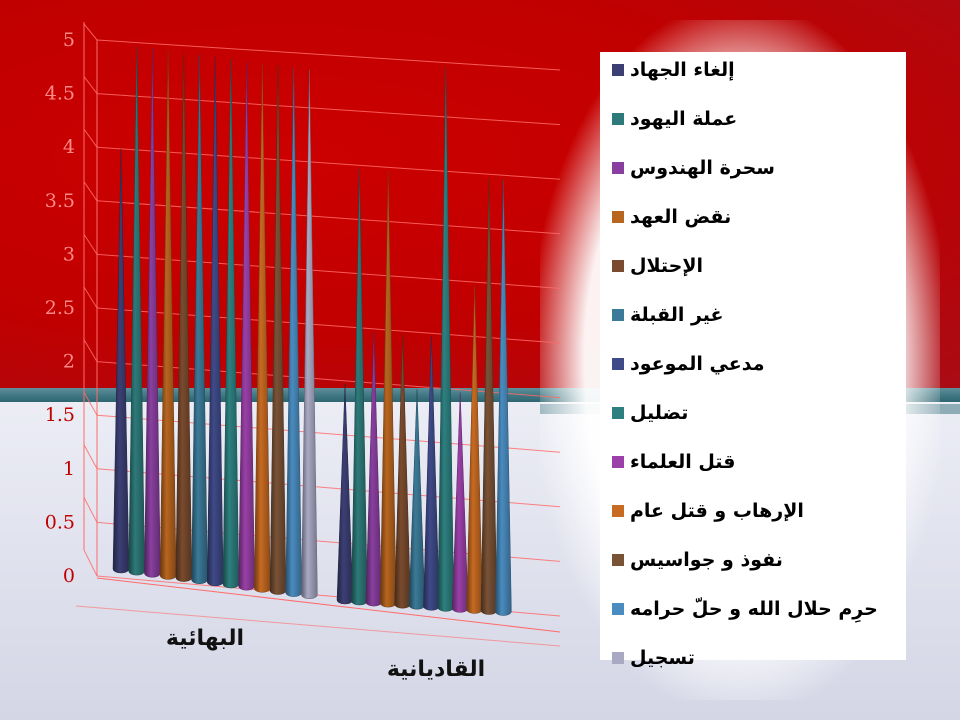 The image size is (960, 720). I want to click on category-label: القاديانية, so click(436, 669).